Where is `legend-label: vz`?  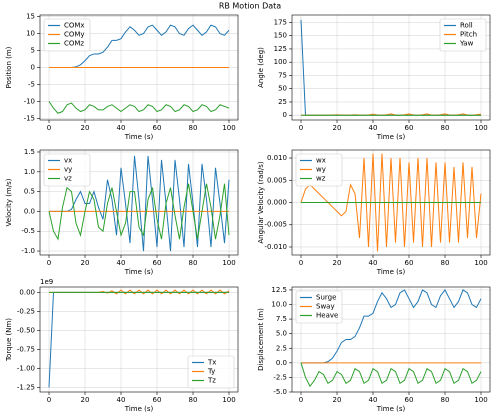 legend-label: vz is located at coordinates (68, 179).